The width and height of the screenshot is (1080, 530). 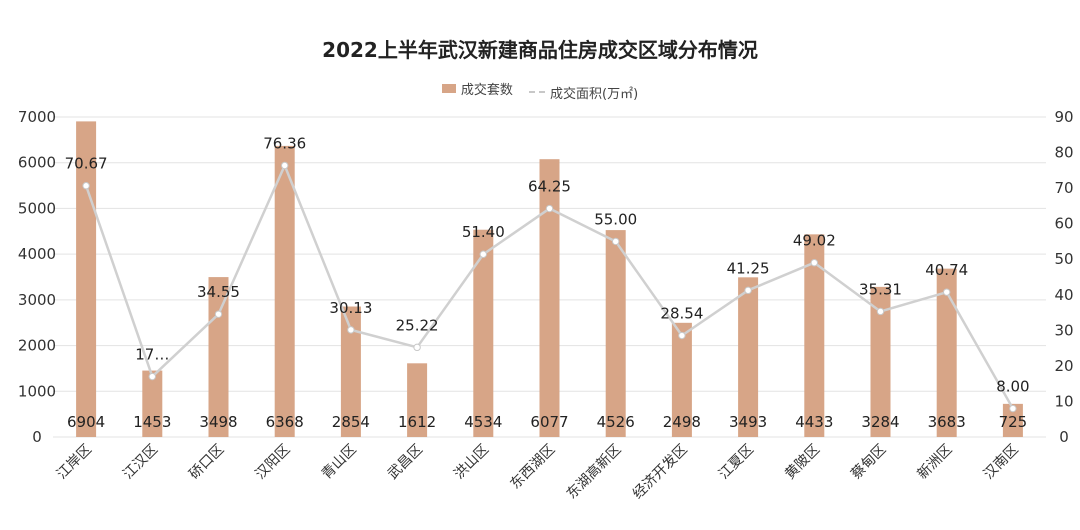 What do you see at coordinates (660, 472) in the screenshot?
I see `x-category-label: 经济开发区` at bounding box center [660, 472].